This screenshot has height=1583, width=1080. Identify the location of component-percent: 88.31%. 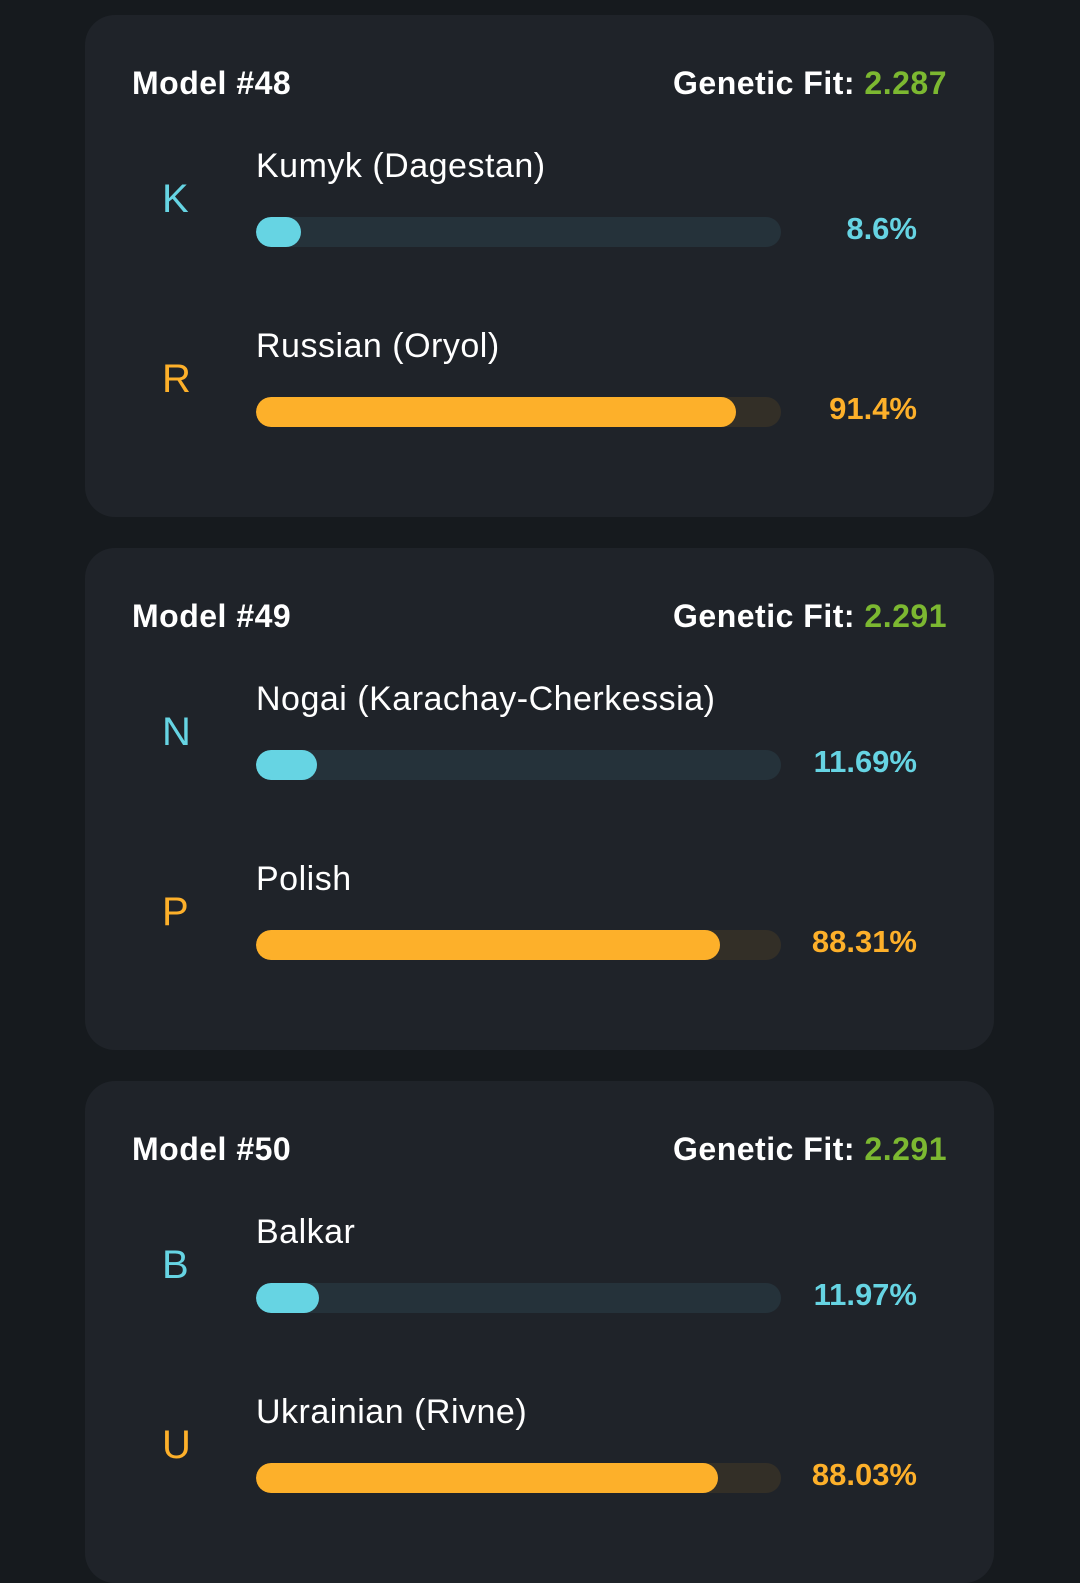
(864, 941).